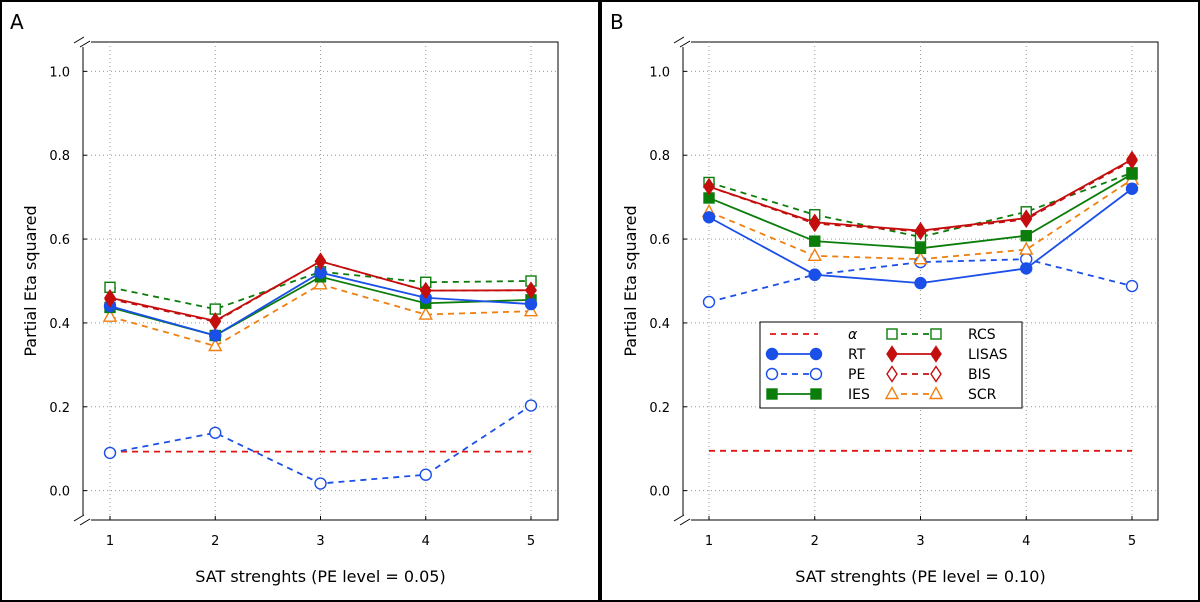 The image size is (1200, 602). Describe the element at coordinates (320, 576) in the screenshot. I see `x-axis-label: SAT strenghts (PE level = 0.05)` at that location.